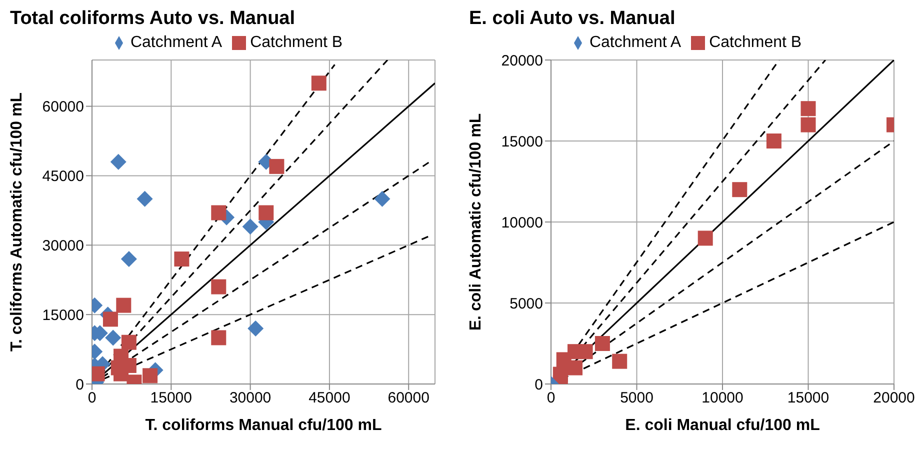  Describe the element at coordinates (263, 425) in the screenshot. I see `x-axis-title: T. coliforms Manual cfu/100 mL` at that location.